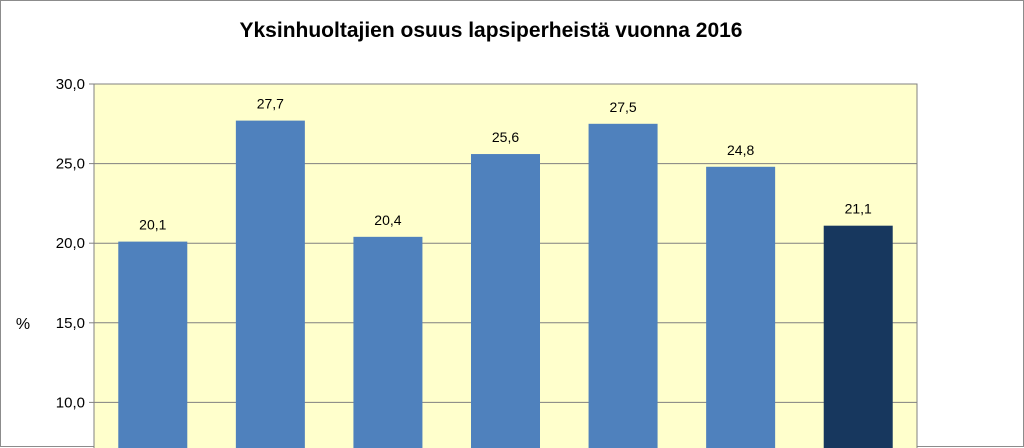 This screenshot has height=448, width=1024. Describe the element at coordinates (70, 84) in the screenshot. I see `y-tick-label: 30,0` at that location.